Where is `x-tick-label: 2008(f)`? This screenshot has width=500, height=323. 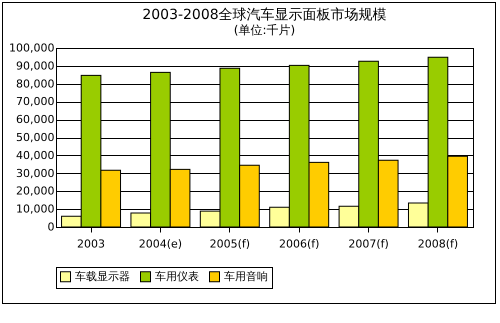
x-tick-label: 2008(f) is located at coordinates (438, 244).